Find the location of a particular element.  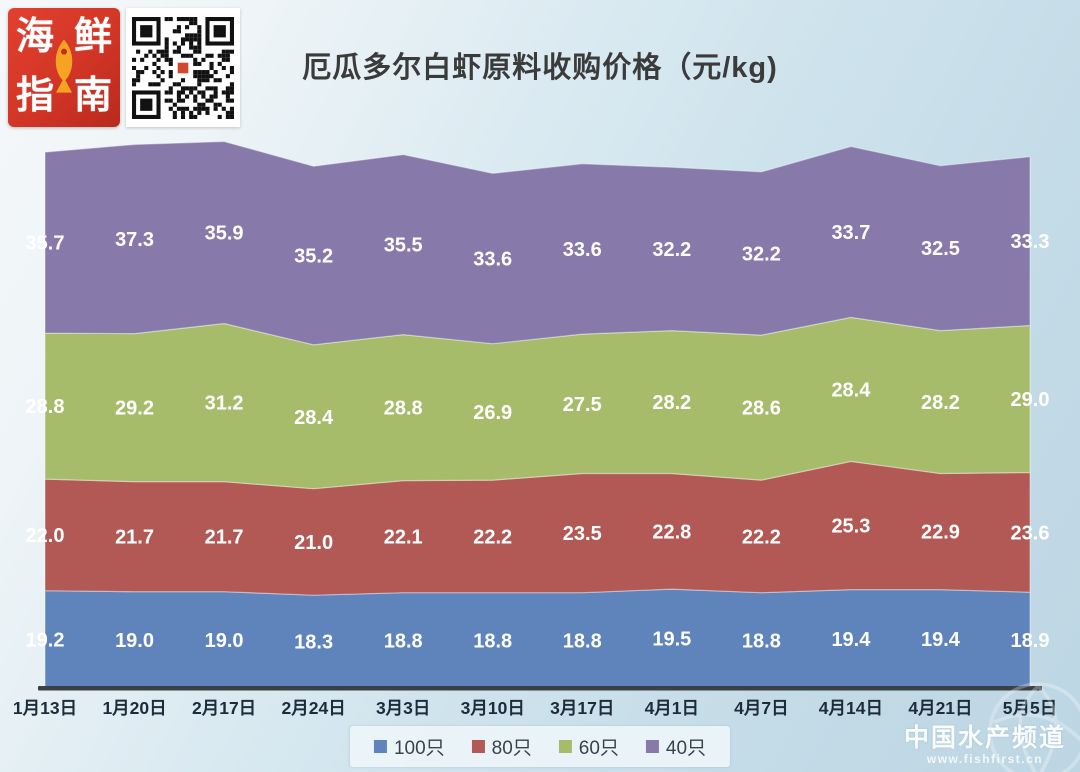

legend-item-100只: 100只 is located at coordinates (409, 746).